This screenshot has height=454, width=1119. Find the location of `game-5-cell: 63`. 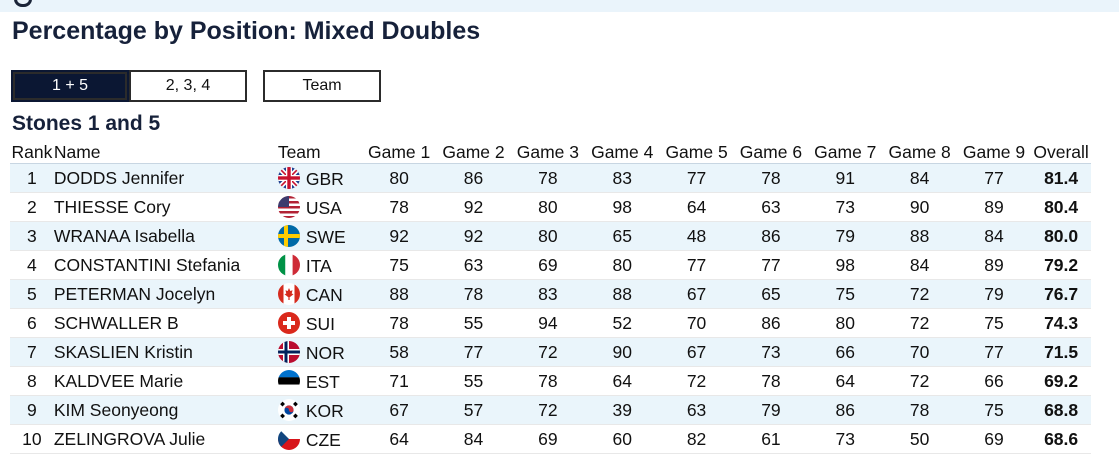

game-5-cell: 63 is located at coordinates (696, 410).